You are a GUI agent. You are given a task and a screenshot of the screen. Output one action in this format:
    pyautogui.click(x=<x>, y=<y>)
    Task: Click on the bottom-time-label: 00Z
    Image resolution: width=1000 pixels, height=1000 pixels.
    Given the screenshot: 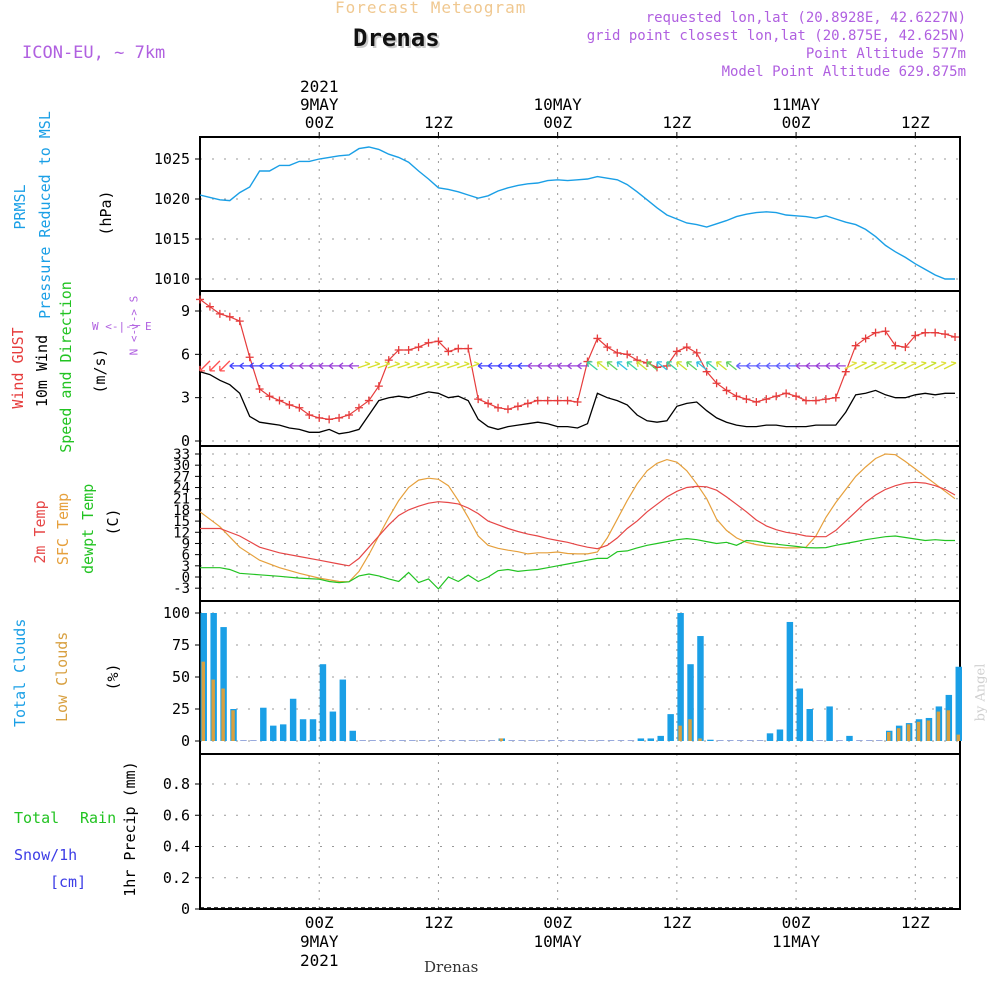 What is the action you would take?
    pyautogui.click(x=796, y=922)
    